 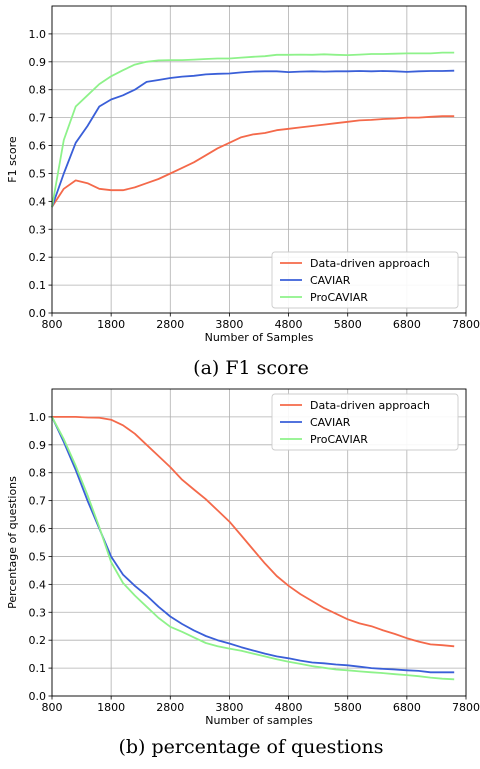 I want to click on x-axis-label: Number of Samples, so click(x=259, y=337).